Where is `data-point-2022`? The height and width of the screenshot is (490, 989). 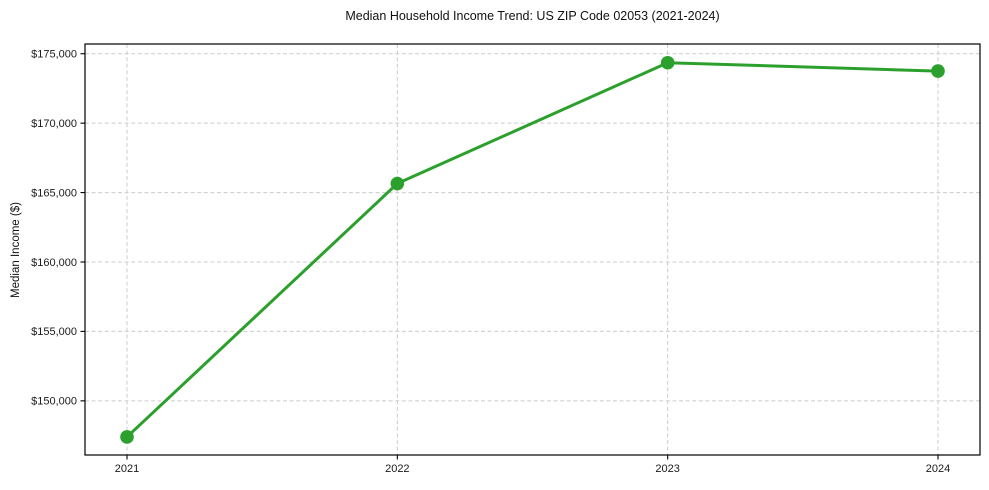
data-point-2022 is located at coordinates (397, 183).